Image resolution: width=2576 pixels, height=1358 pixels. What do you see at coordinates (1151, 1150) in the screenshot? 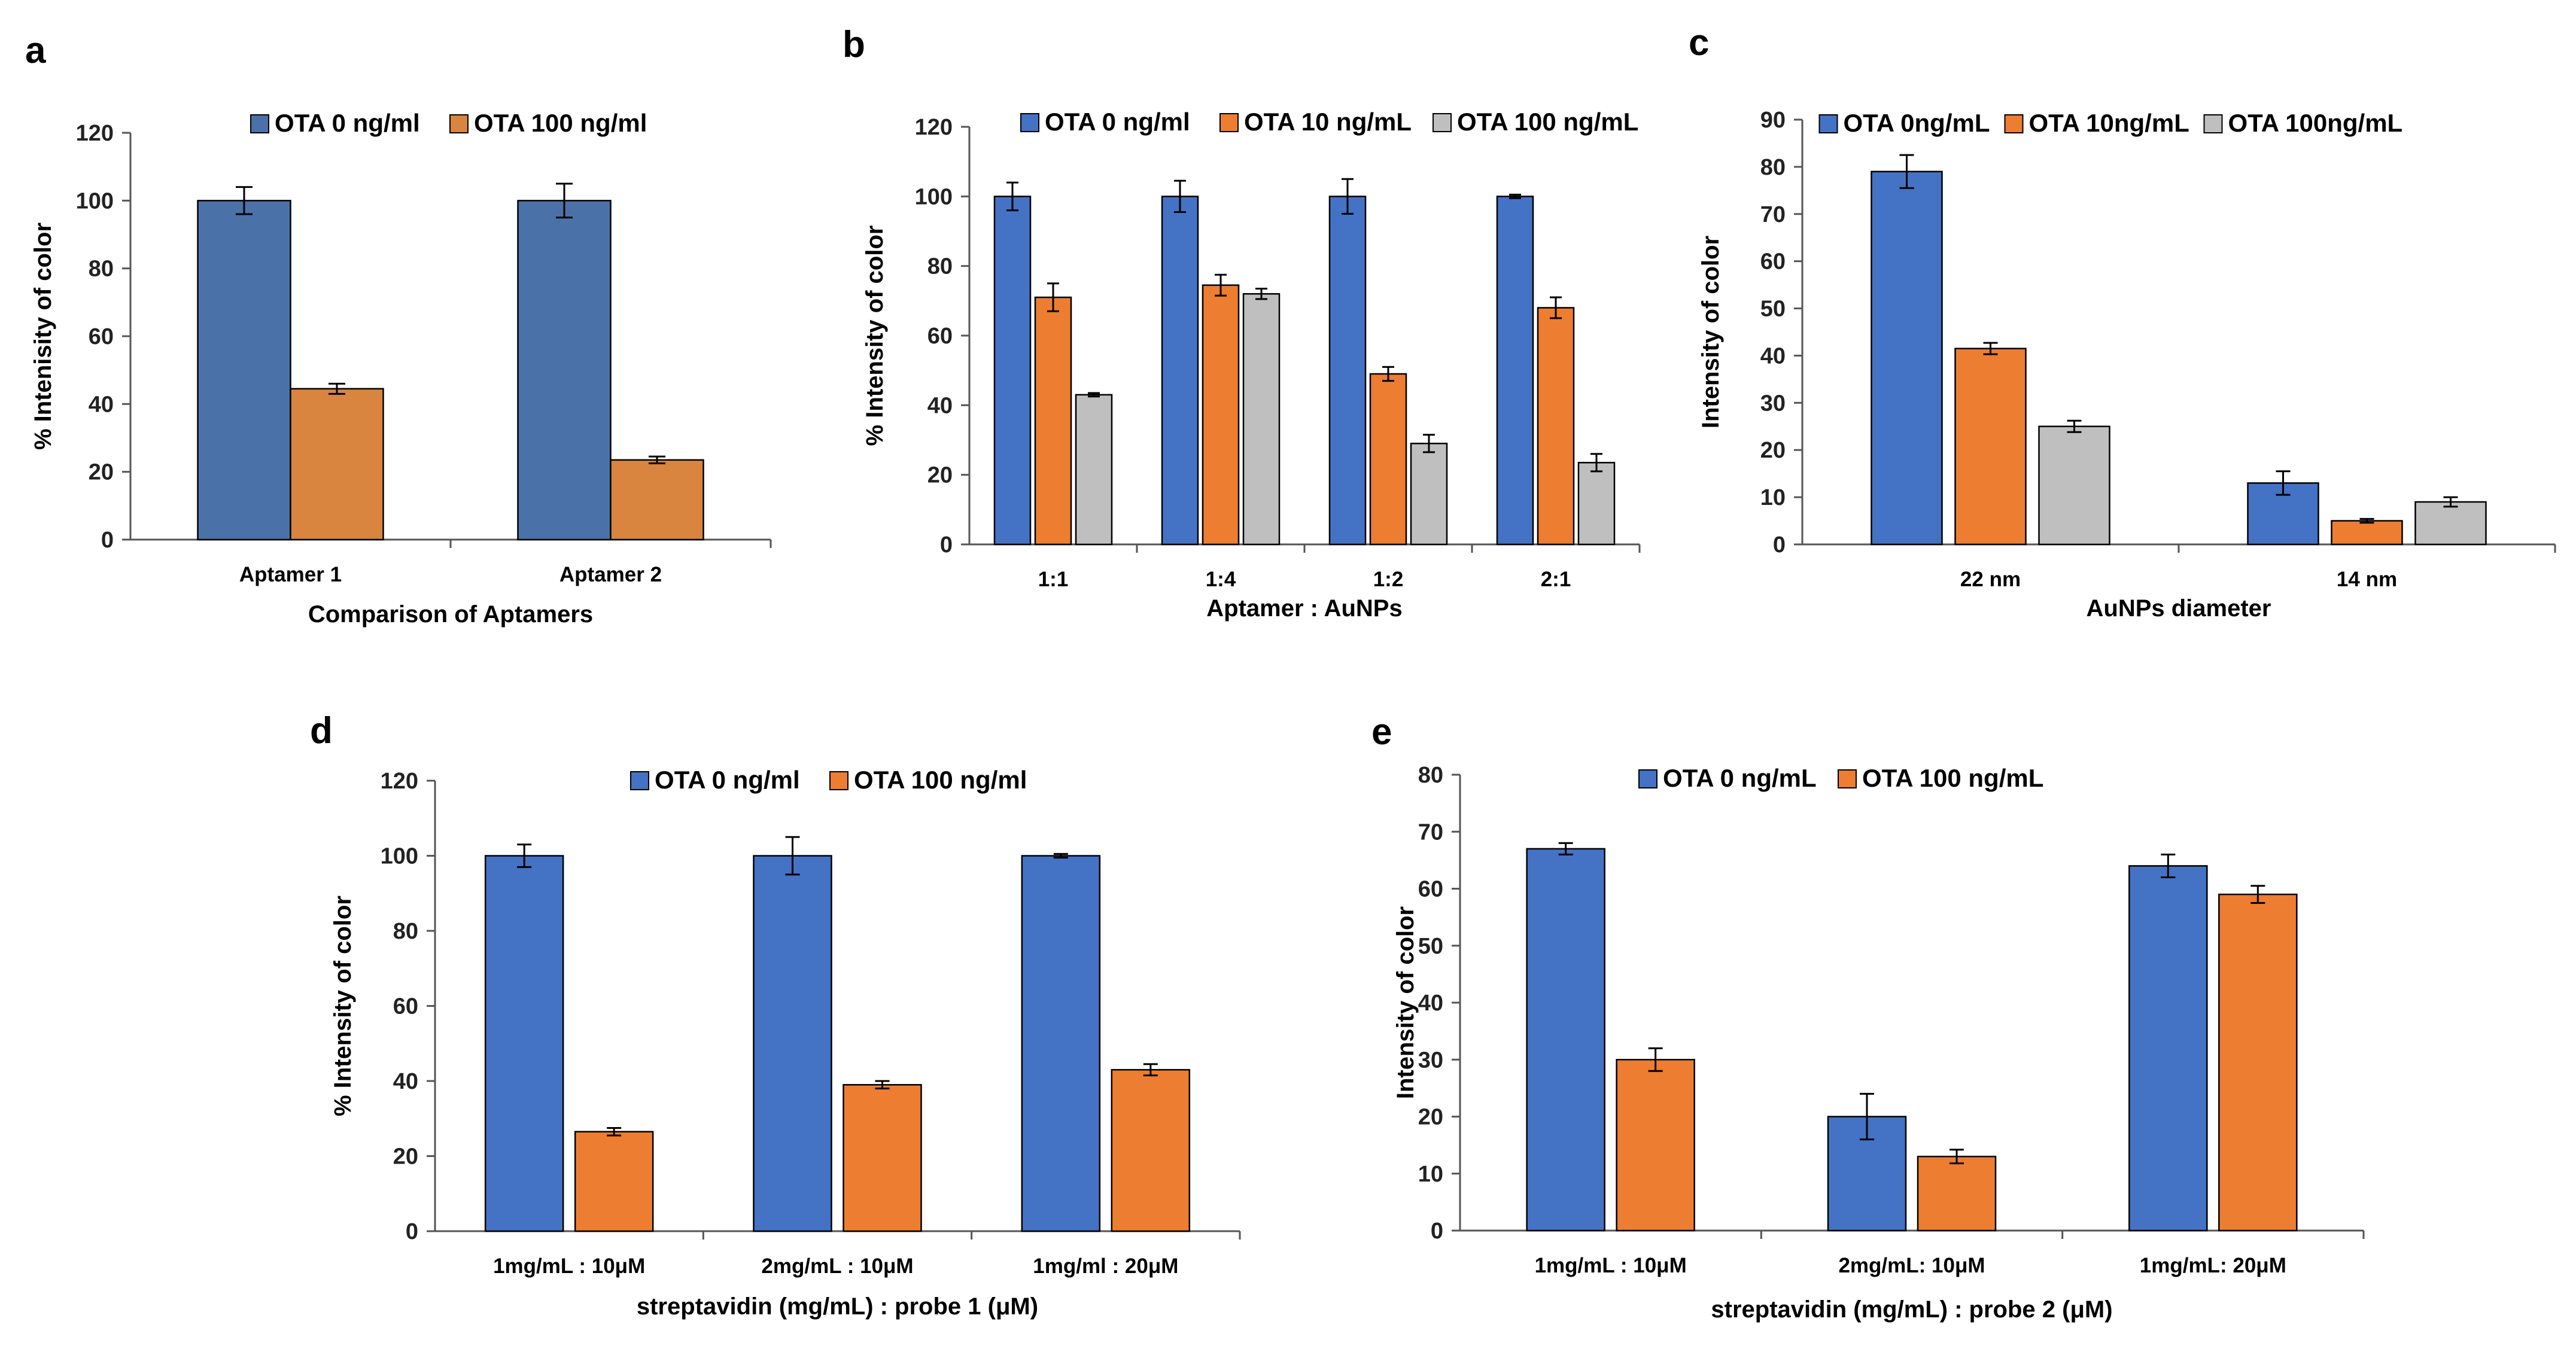
I see `bar-d-s1-c2` at bounding box center [1151, 1150].